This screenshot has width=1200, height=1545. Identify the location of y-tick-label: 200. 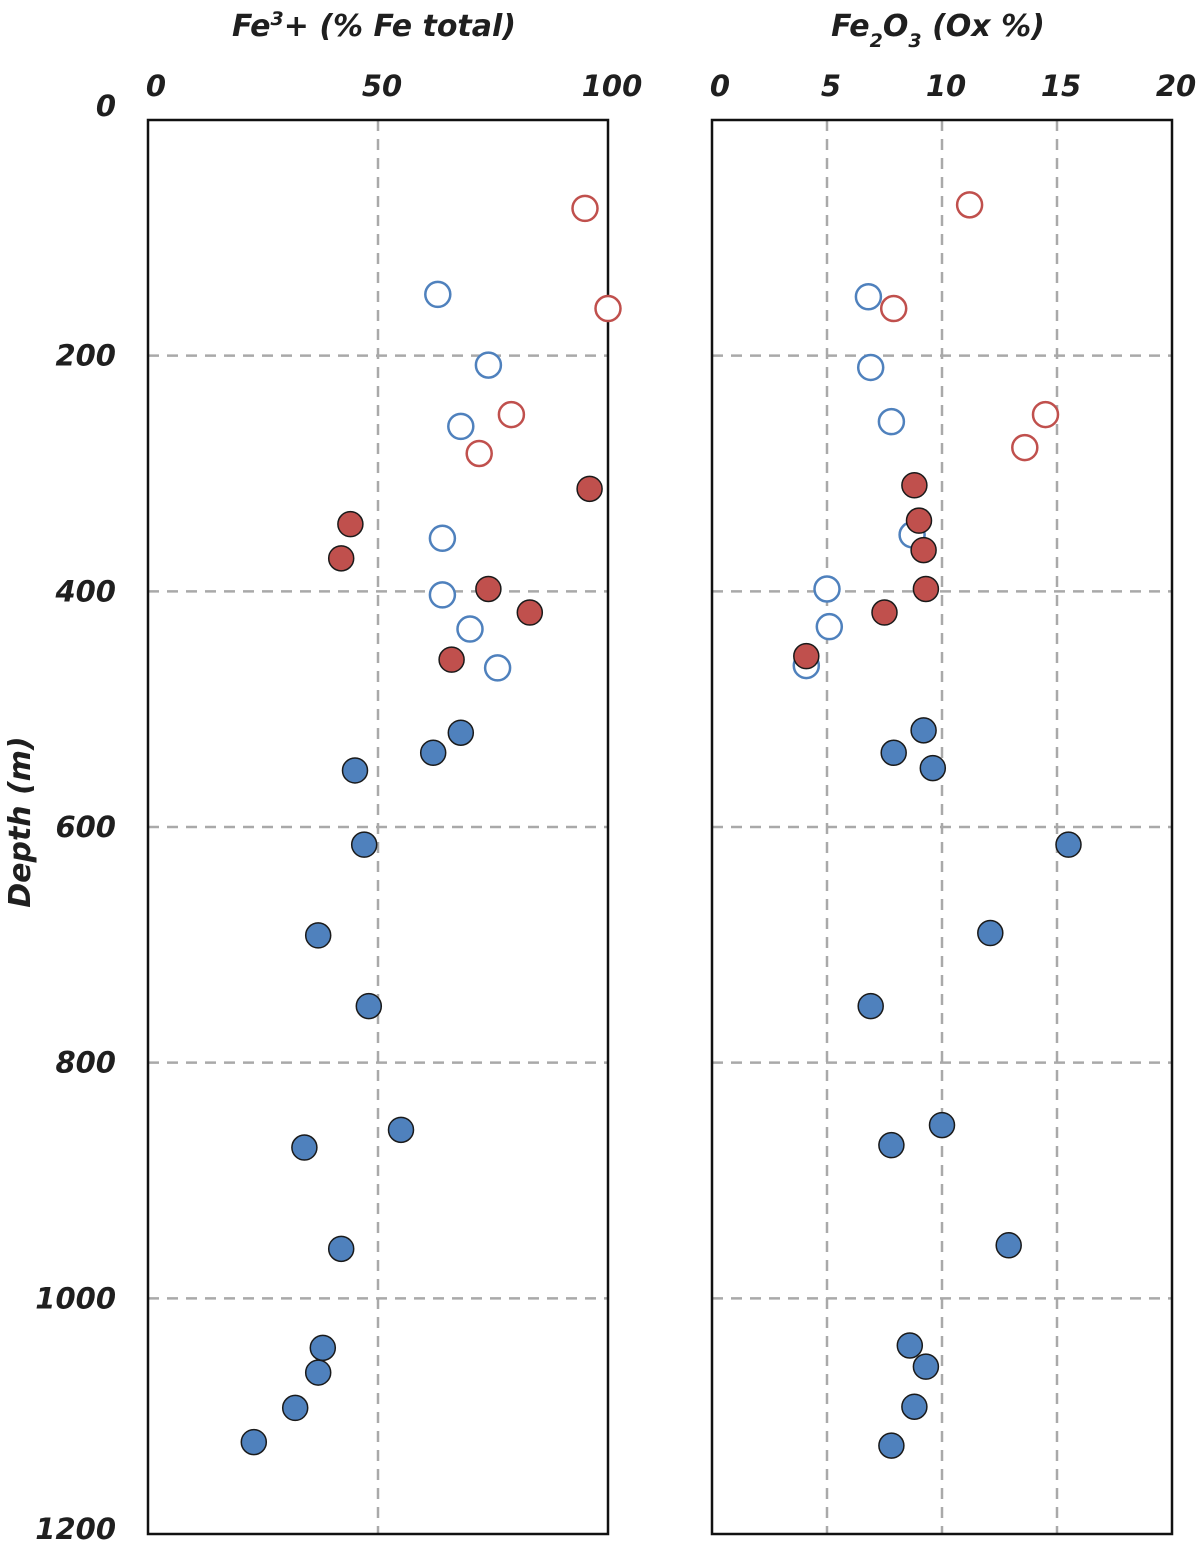
(85, 356).